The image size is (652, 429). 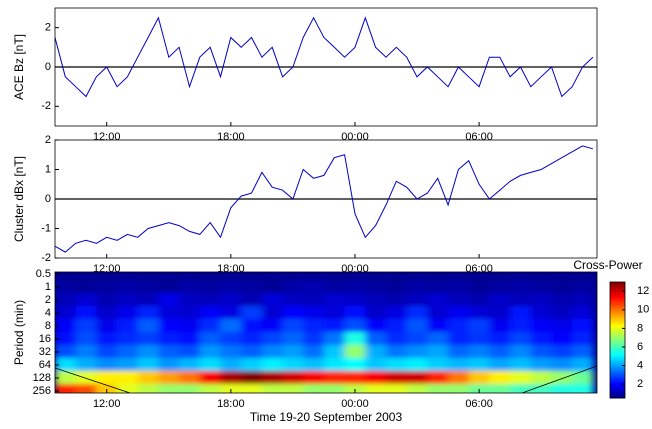 What do you see at coordinates (42, 391) in the screenshot?
I see `y-tick-label: 256` at bounding box center [42, 391].